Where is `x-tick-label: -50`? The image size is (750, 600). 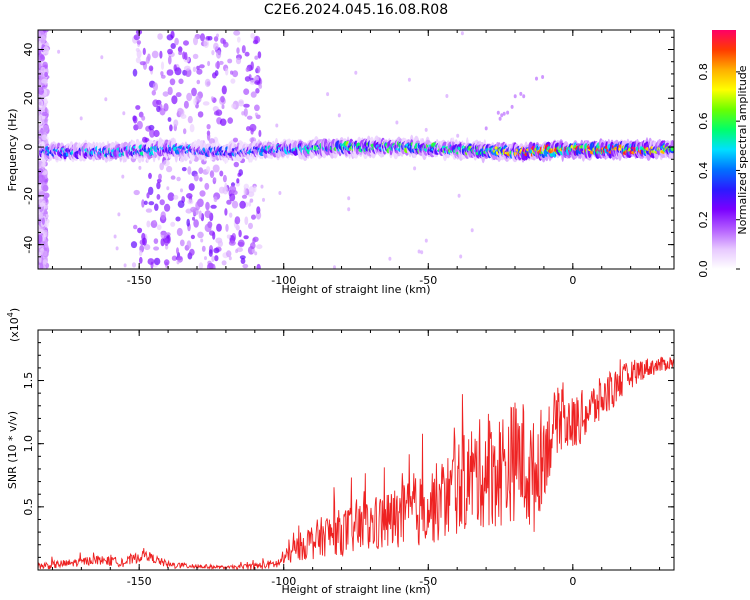 x-tick-label: -50 is located at coordinates (428, 280).